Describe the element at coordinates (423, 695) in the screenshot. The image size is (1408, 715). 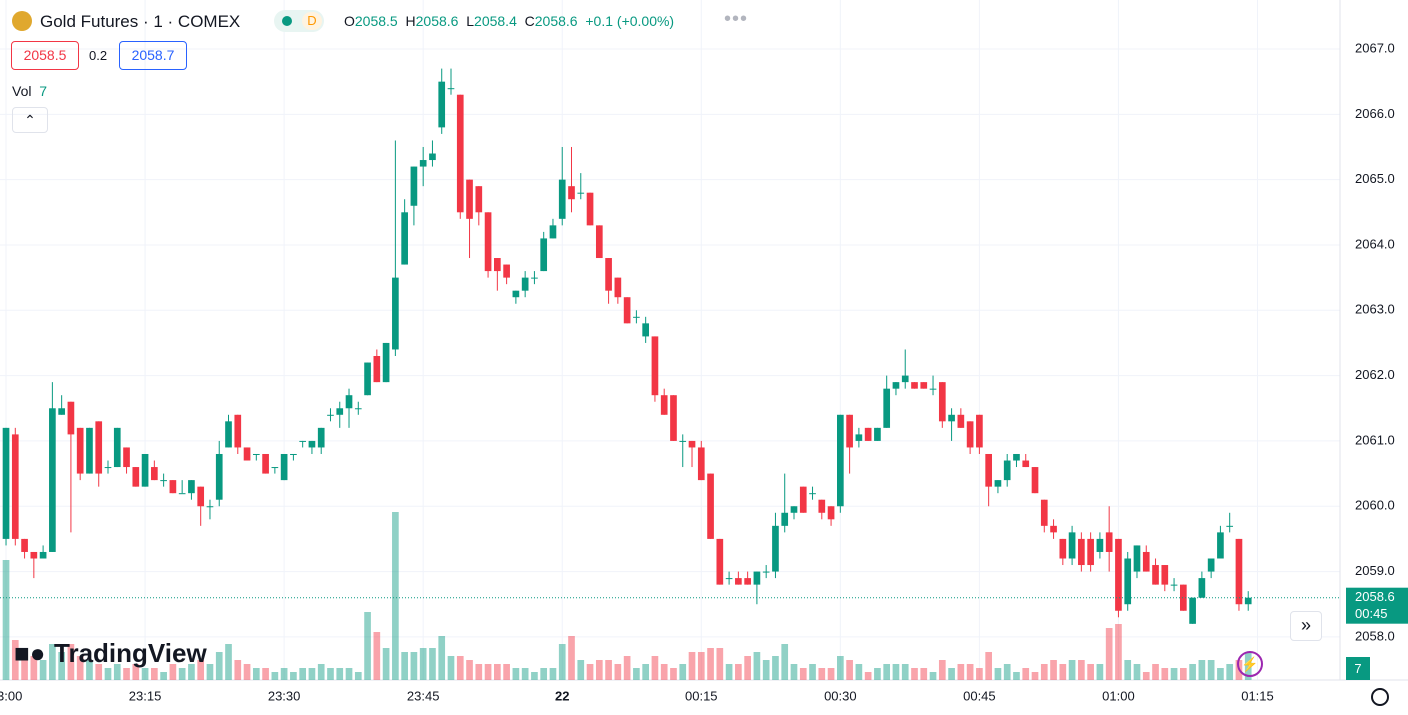
I see `x-tick-label: 23:45` at that location.